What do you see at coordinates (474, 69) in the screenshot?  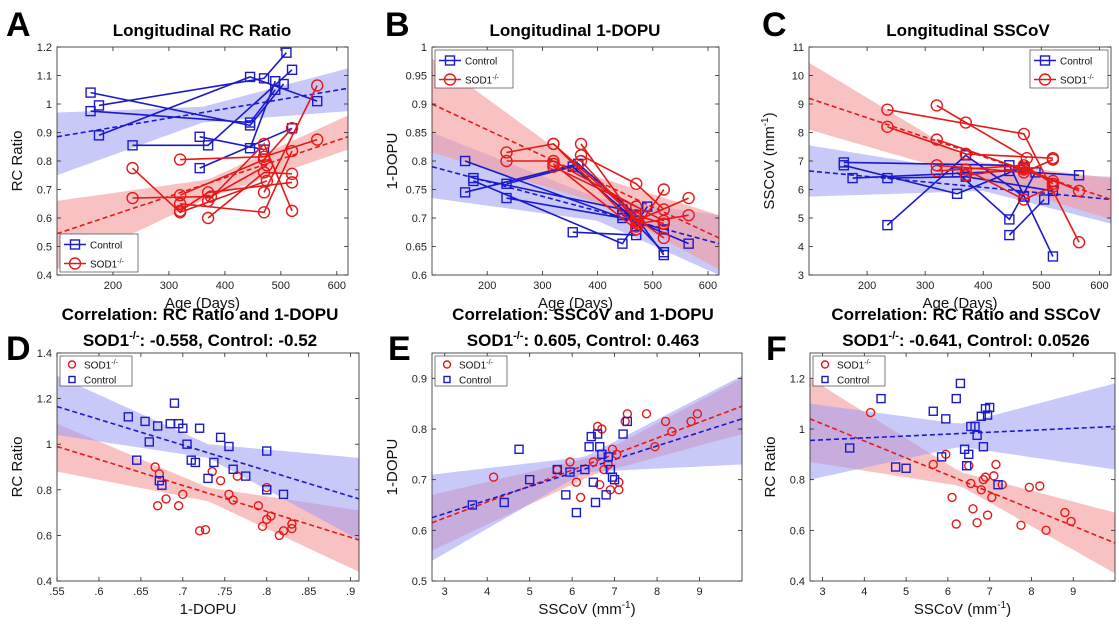 I see `legend: Control SOD1-/-` at bounding box center [474, 69].